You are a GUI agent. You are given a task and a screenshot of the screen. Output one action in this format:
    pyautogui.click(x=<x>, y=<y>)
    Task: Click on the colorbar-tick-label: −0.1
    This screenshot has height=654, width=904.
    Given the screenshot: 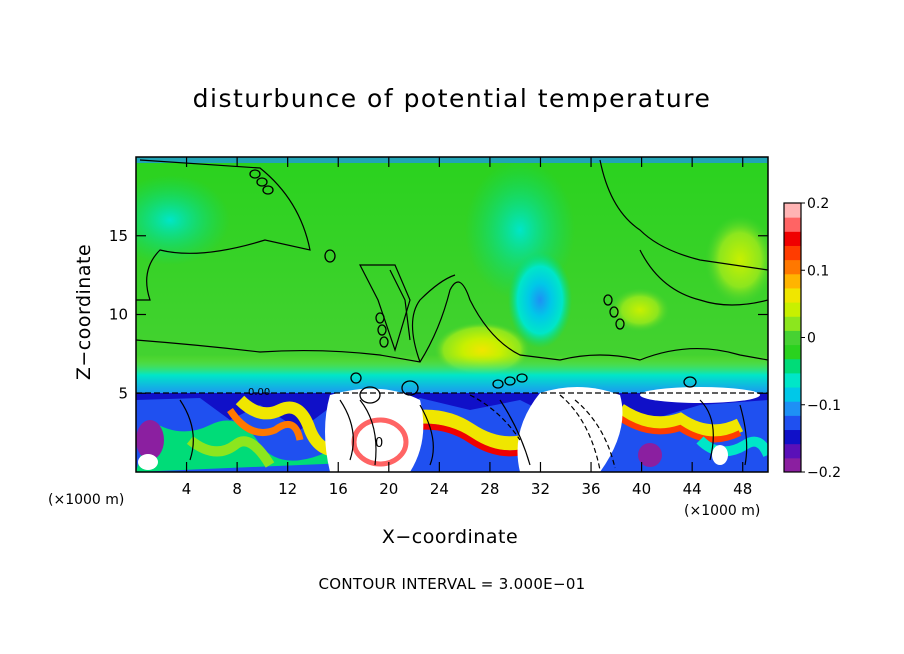 What is the action you would take?
    pyautogui.click(x=824, y=406)
    